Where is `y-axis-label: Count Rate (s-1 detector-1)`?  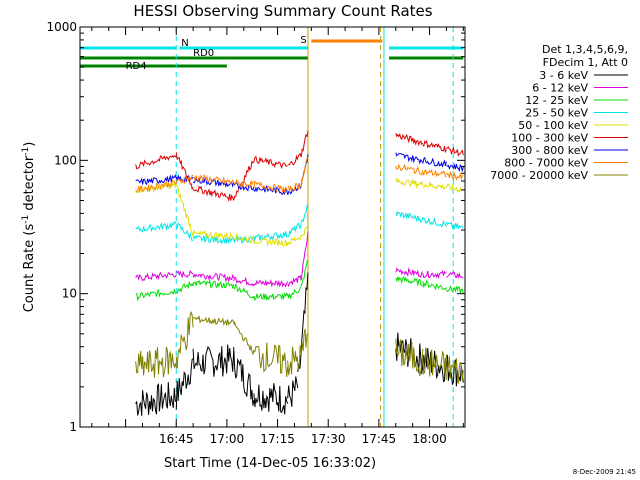
y-axis-label: Count Rate (s-1 detector-1) is located at coordinates (29, 227).